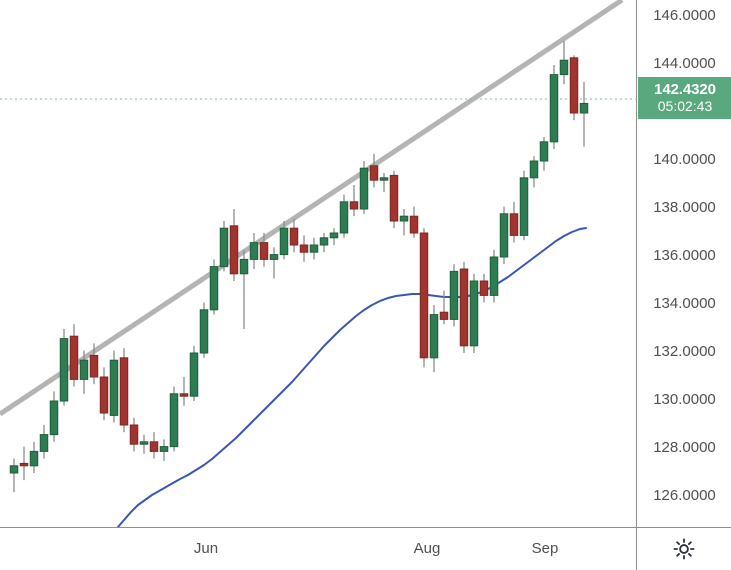  What do you see at coordinates (684, 98) in the screenshot?
I see `current-price-badge: 142.4320 05:02:43` at bounding box center [684, 98].